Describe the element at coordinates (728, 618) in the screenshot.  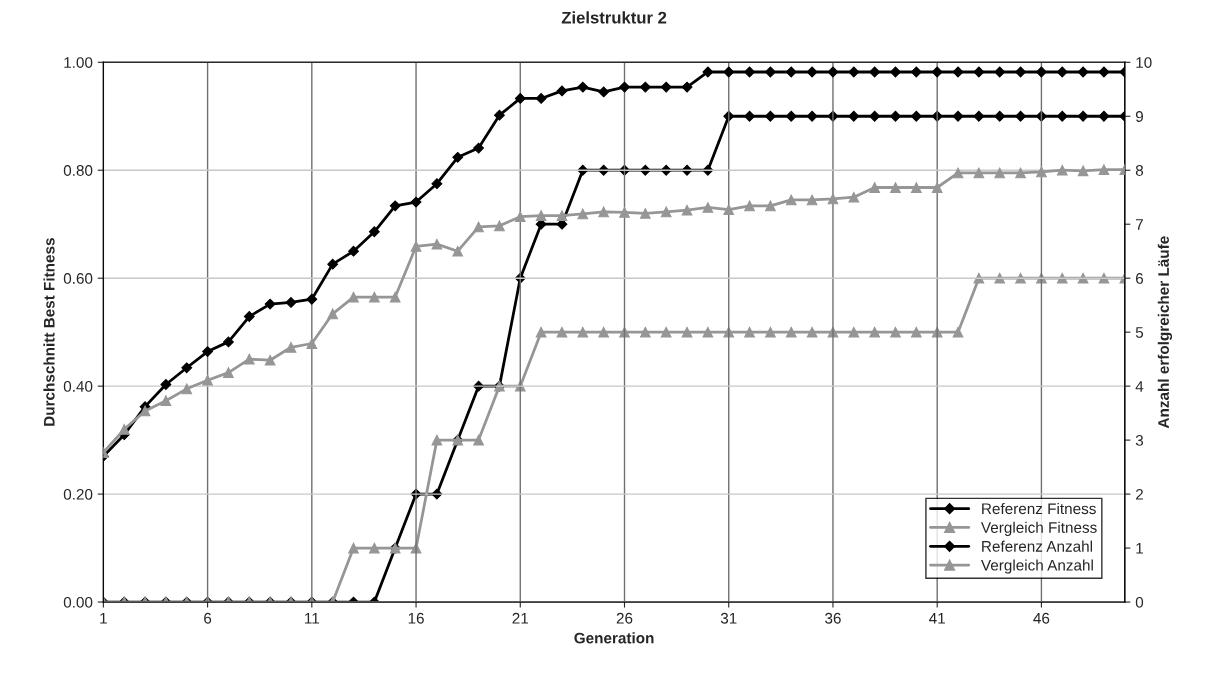
I see `x-tick-label: 31` at that location.